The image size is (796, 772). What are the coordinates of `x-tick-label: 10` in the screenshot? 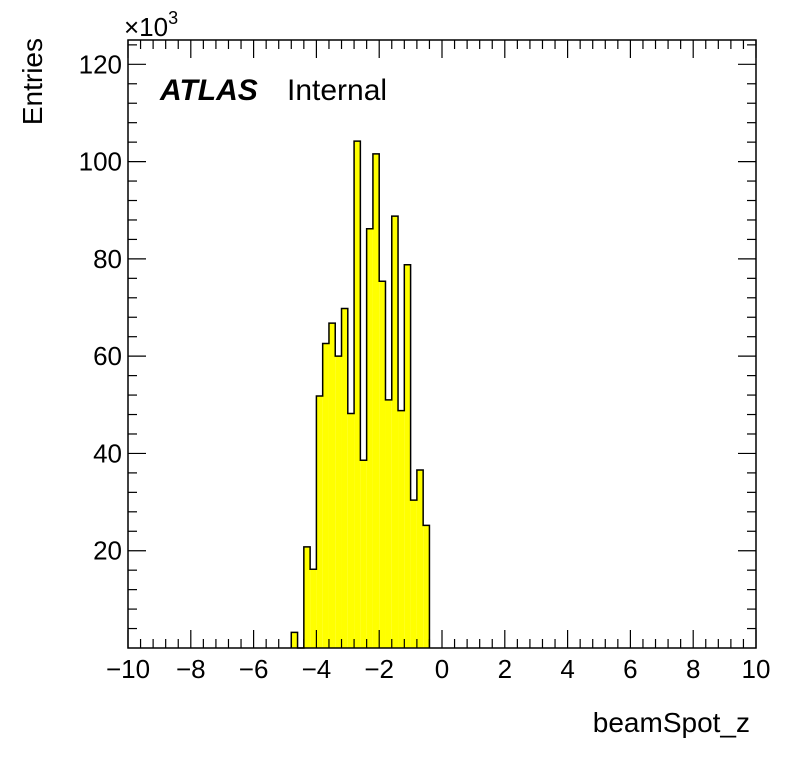 It's located at (756, 669).